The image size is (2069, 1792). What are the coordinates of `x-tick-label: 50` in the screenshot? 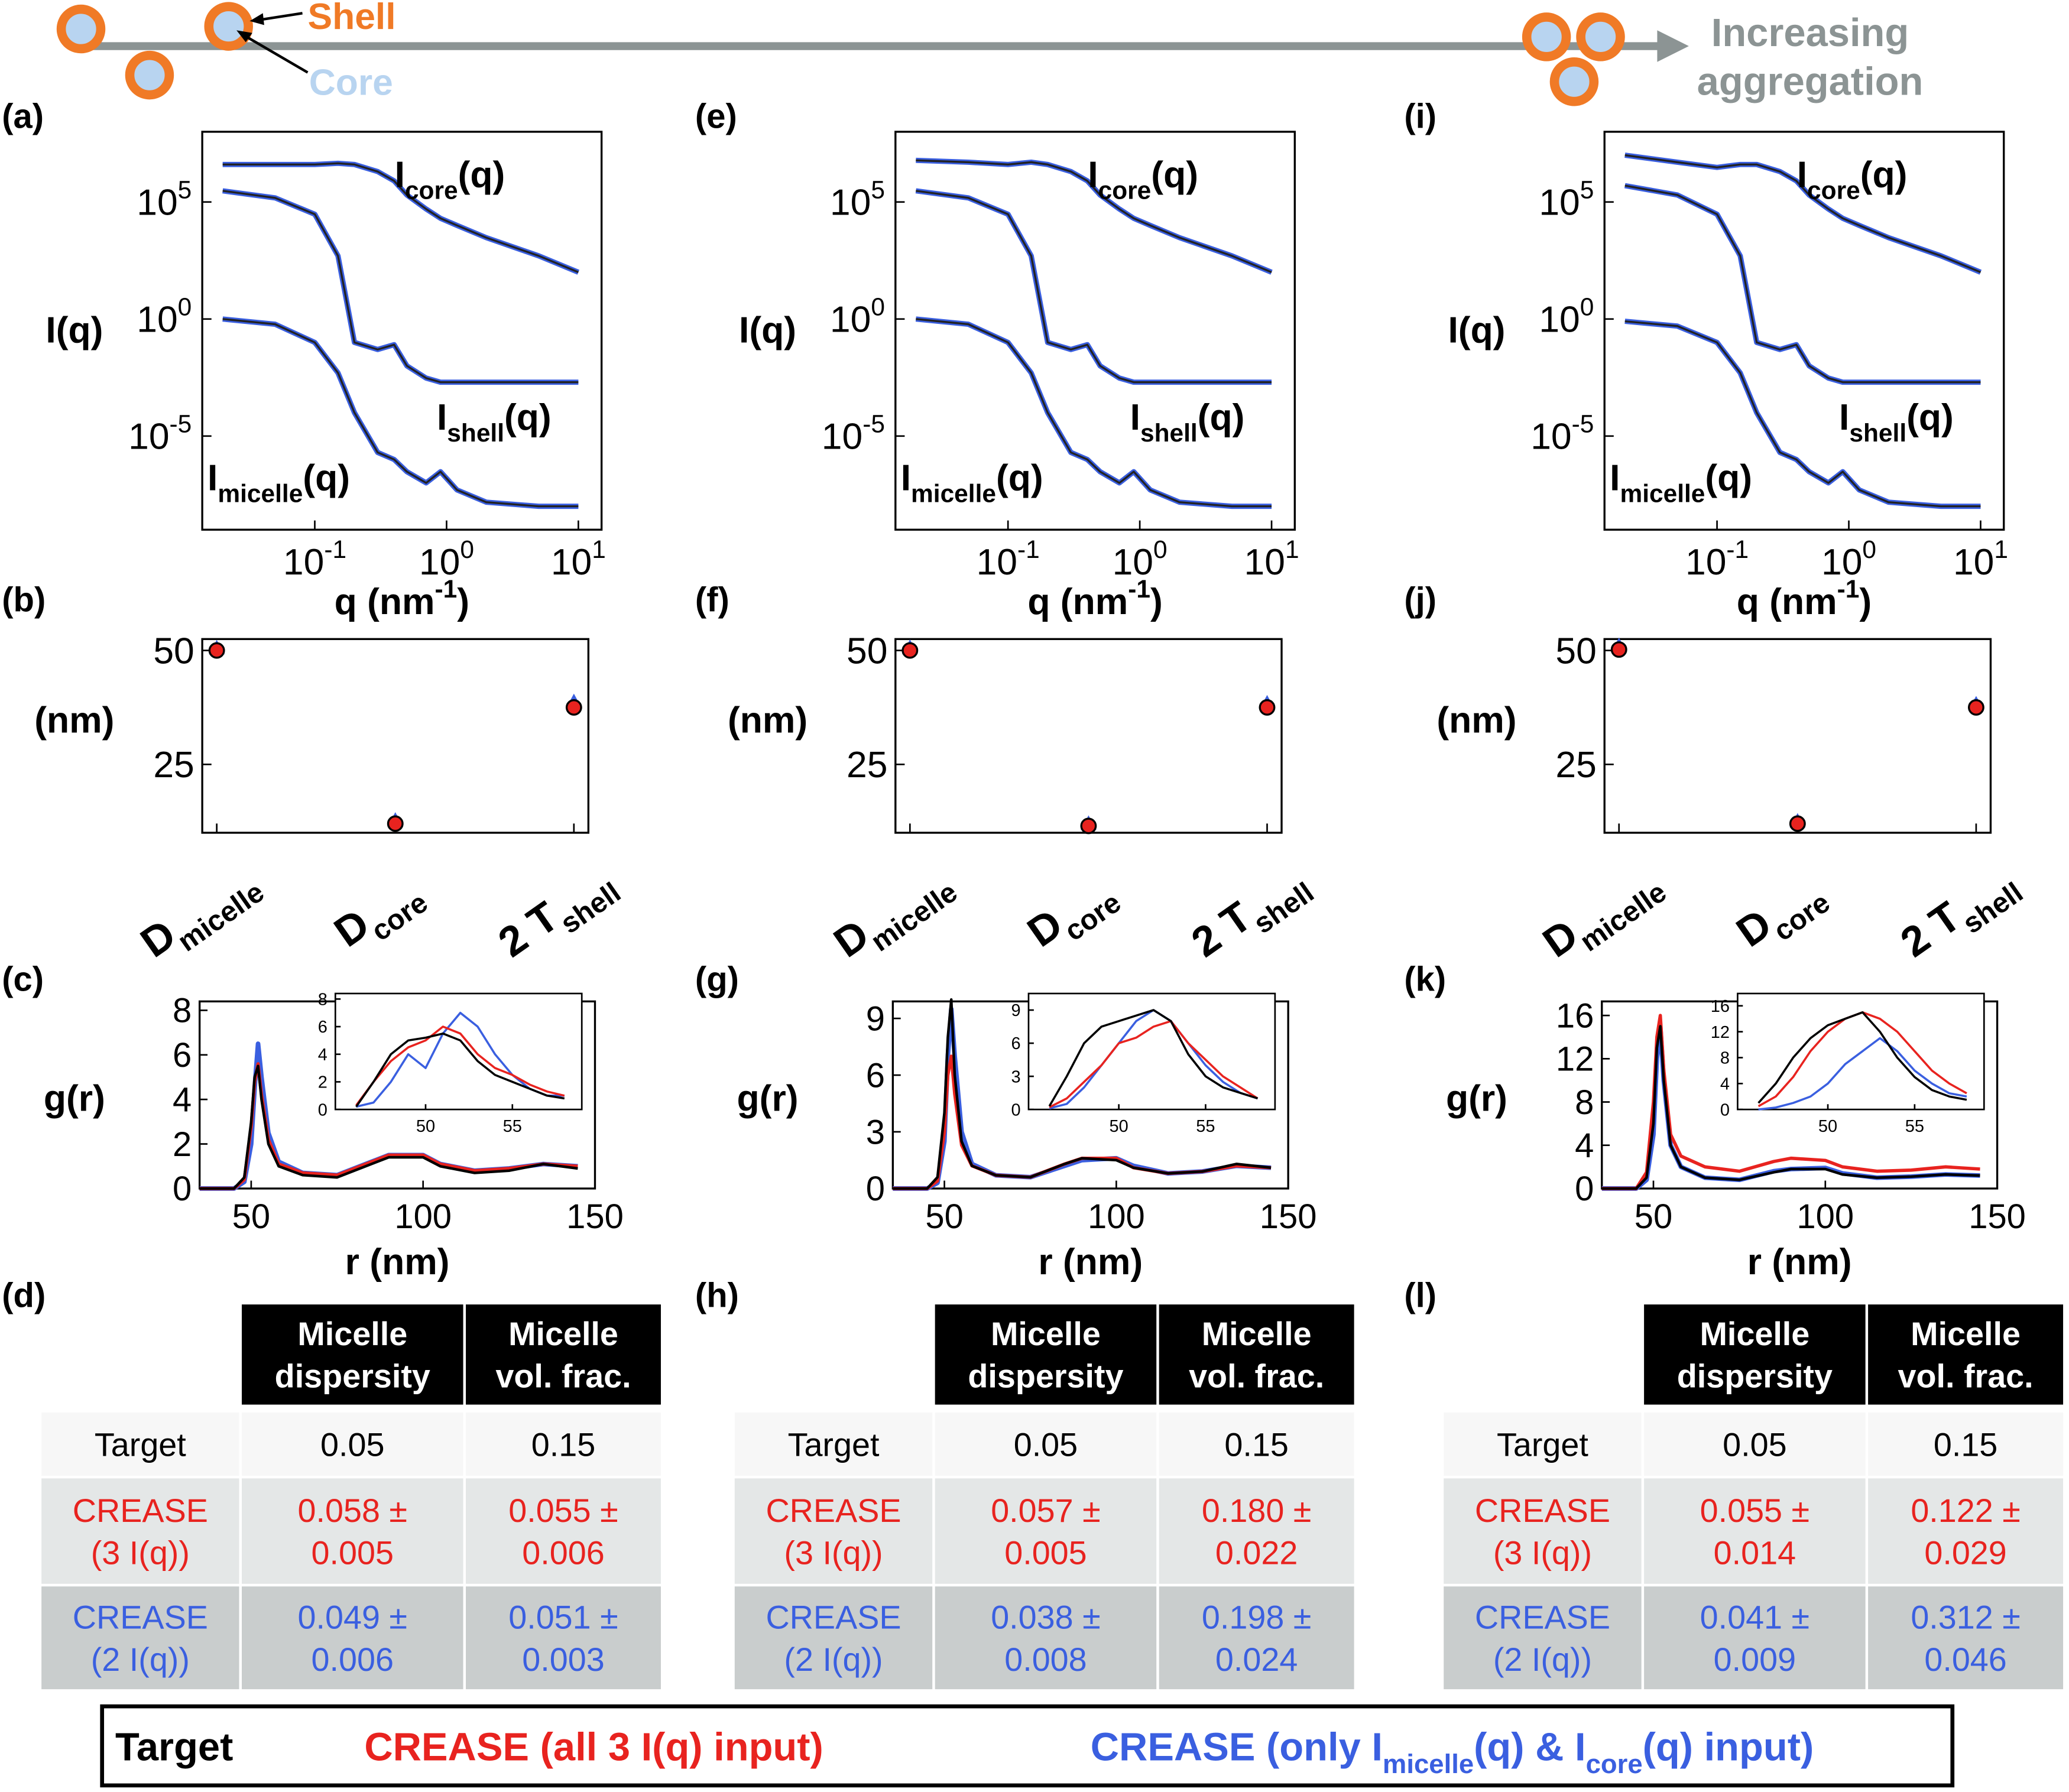 It's located at (944, 1217).